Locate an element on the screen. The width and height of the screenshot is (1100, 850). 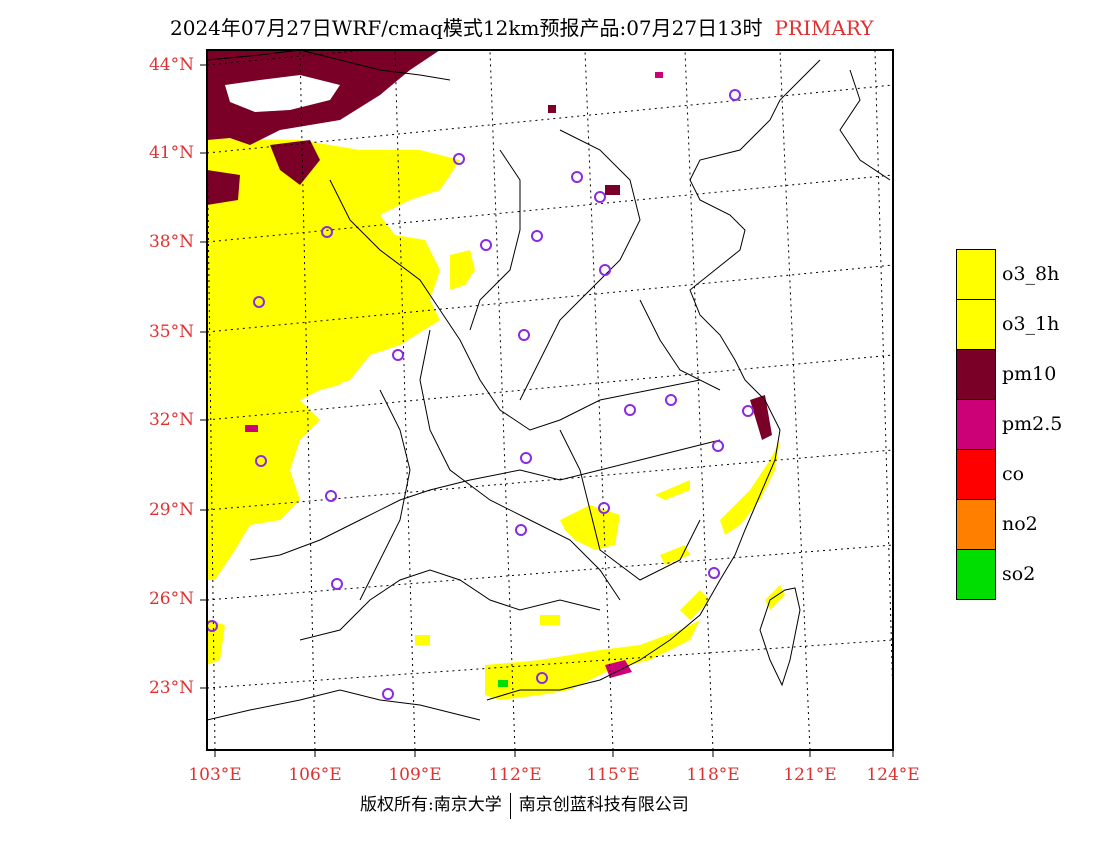
lon-label-106: 106°E is located at coordinates (315, 775).